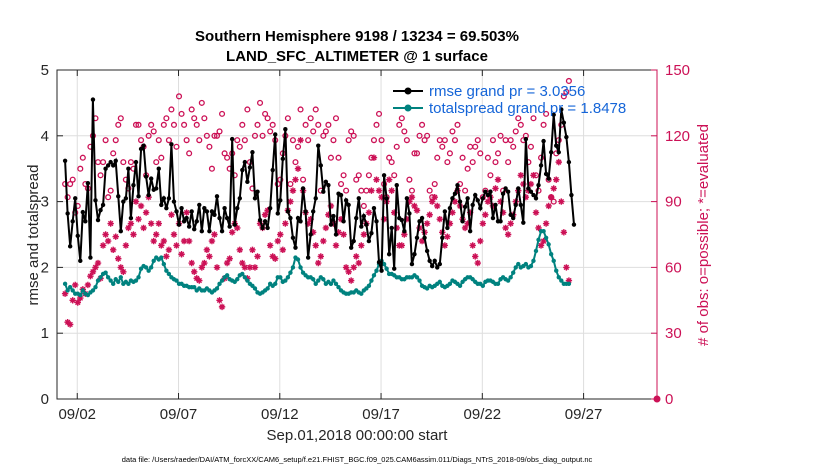 The image size is (830, 470). What do you see at coordinates (45, 136) in the screenshot?
I see `y-tick-label: 4` at bounding box center [45, 136].